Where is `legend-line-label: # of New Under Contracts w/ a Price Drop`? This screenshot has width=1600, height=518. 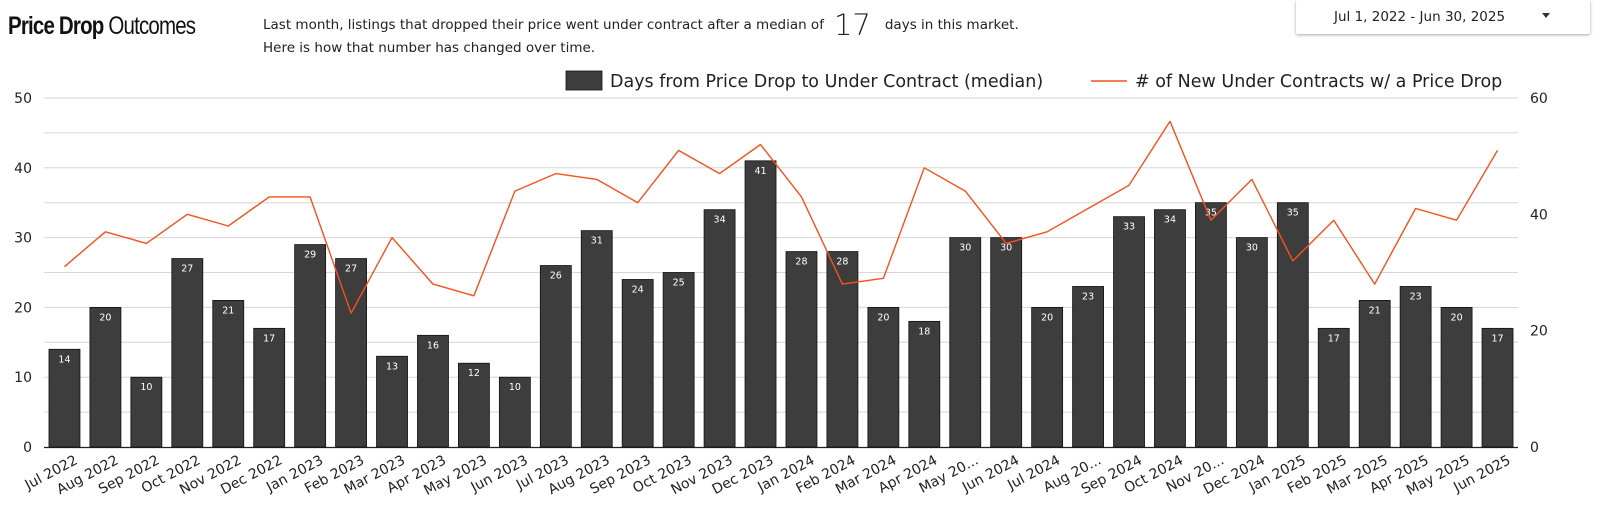
legend-line-label: # of New Under Contracts w/ a Price Drop is located at coordinates (1318, 82).